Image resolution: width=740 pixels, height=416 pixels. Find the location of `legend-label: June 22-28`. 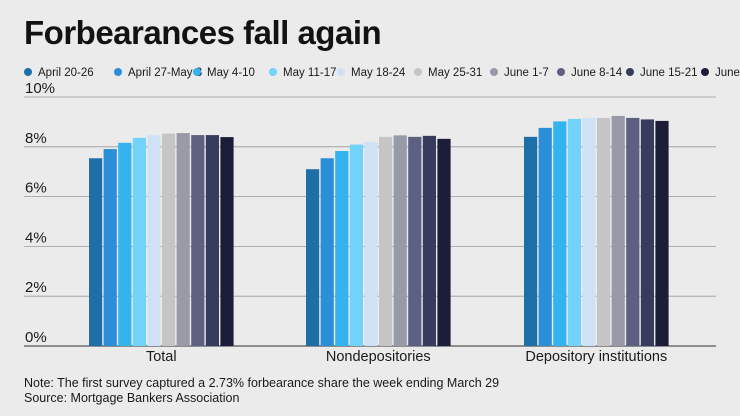

legend-label: June 22-28 is located at coordinates (727, 73).